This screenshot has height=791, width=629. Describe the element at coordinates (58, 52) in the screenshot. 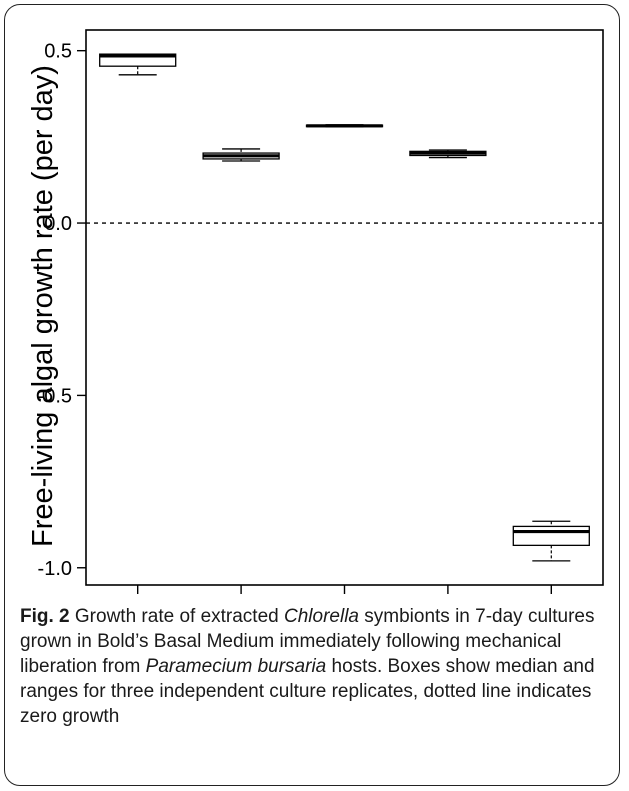

I see `y-tick-label: 0.5` at that location.